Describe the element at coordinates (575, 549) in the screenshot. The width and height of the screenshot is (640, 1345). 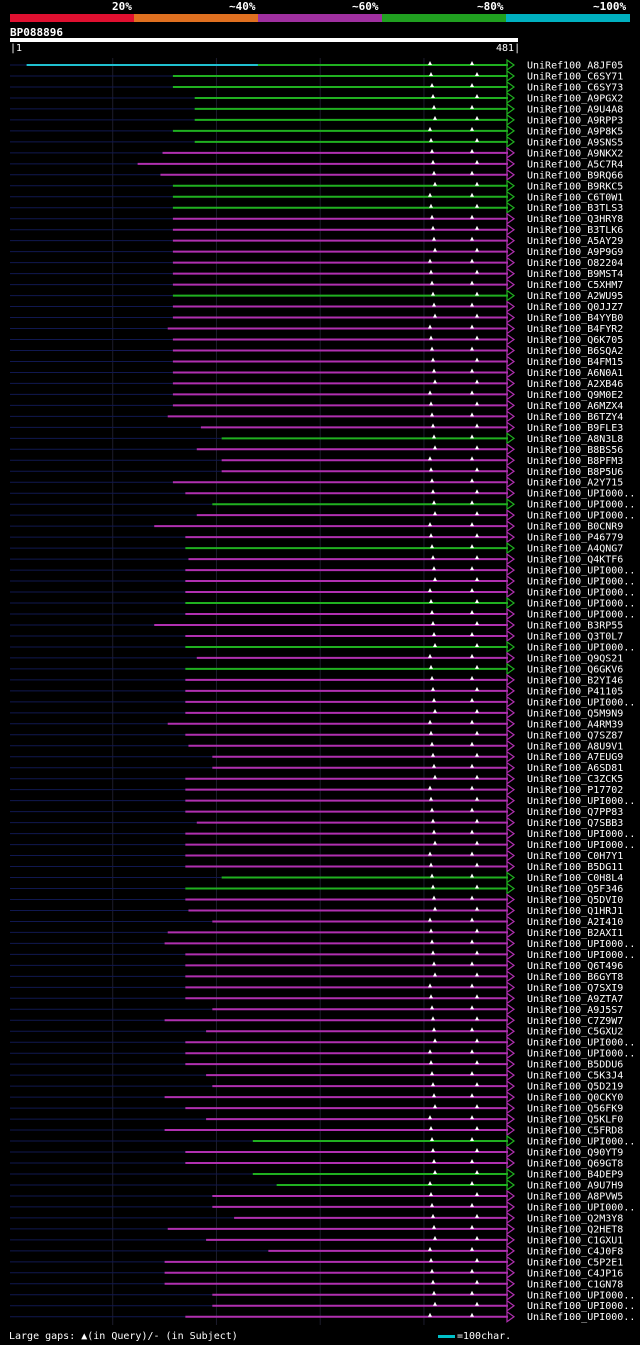
I see `hit-label: UniRef100_A4QNG7` at that location.